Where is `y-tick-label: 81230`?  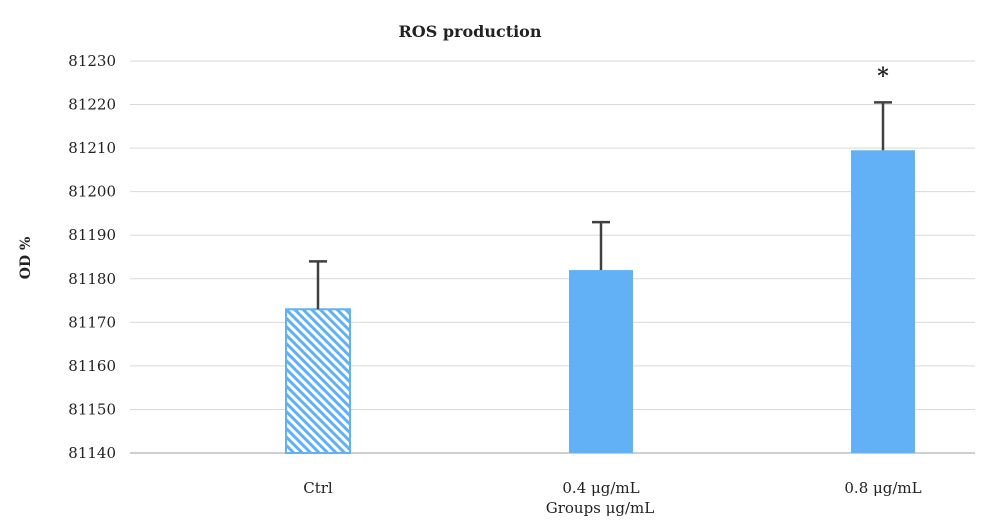 y-tick-label: 81230 is located at coordinates (92, 61).